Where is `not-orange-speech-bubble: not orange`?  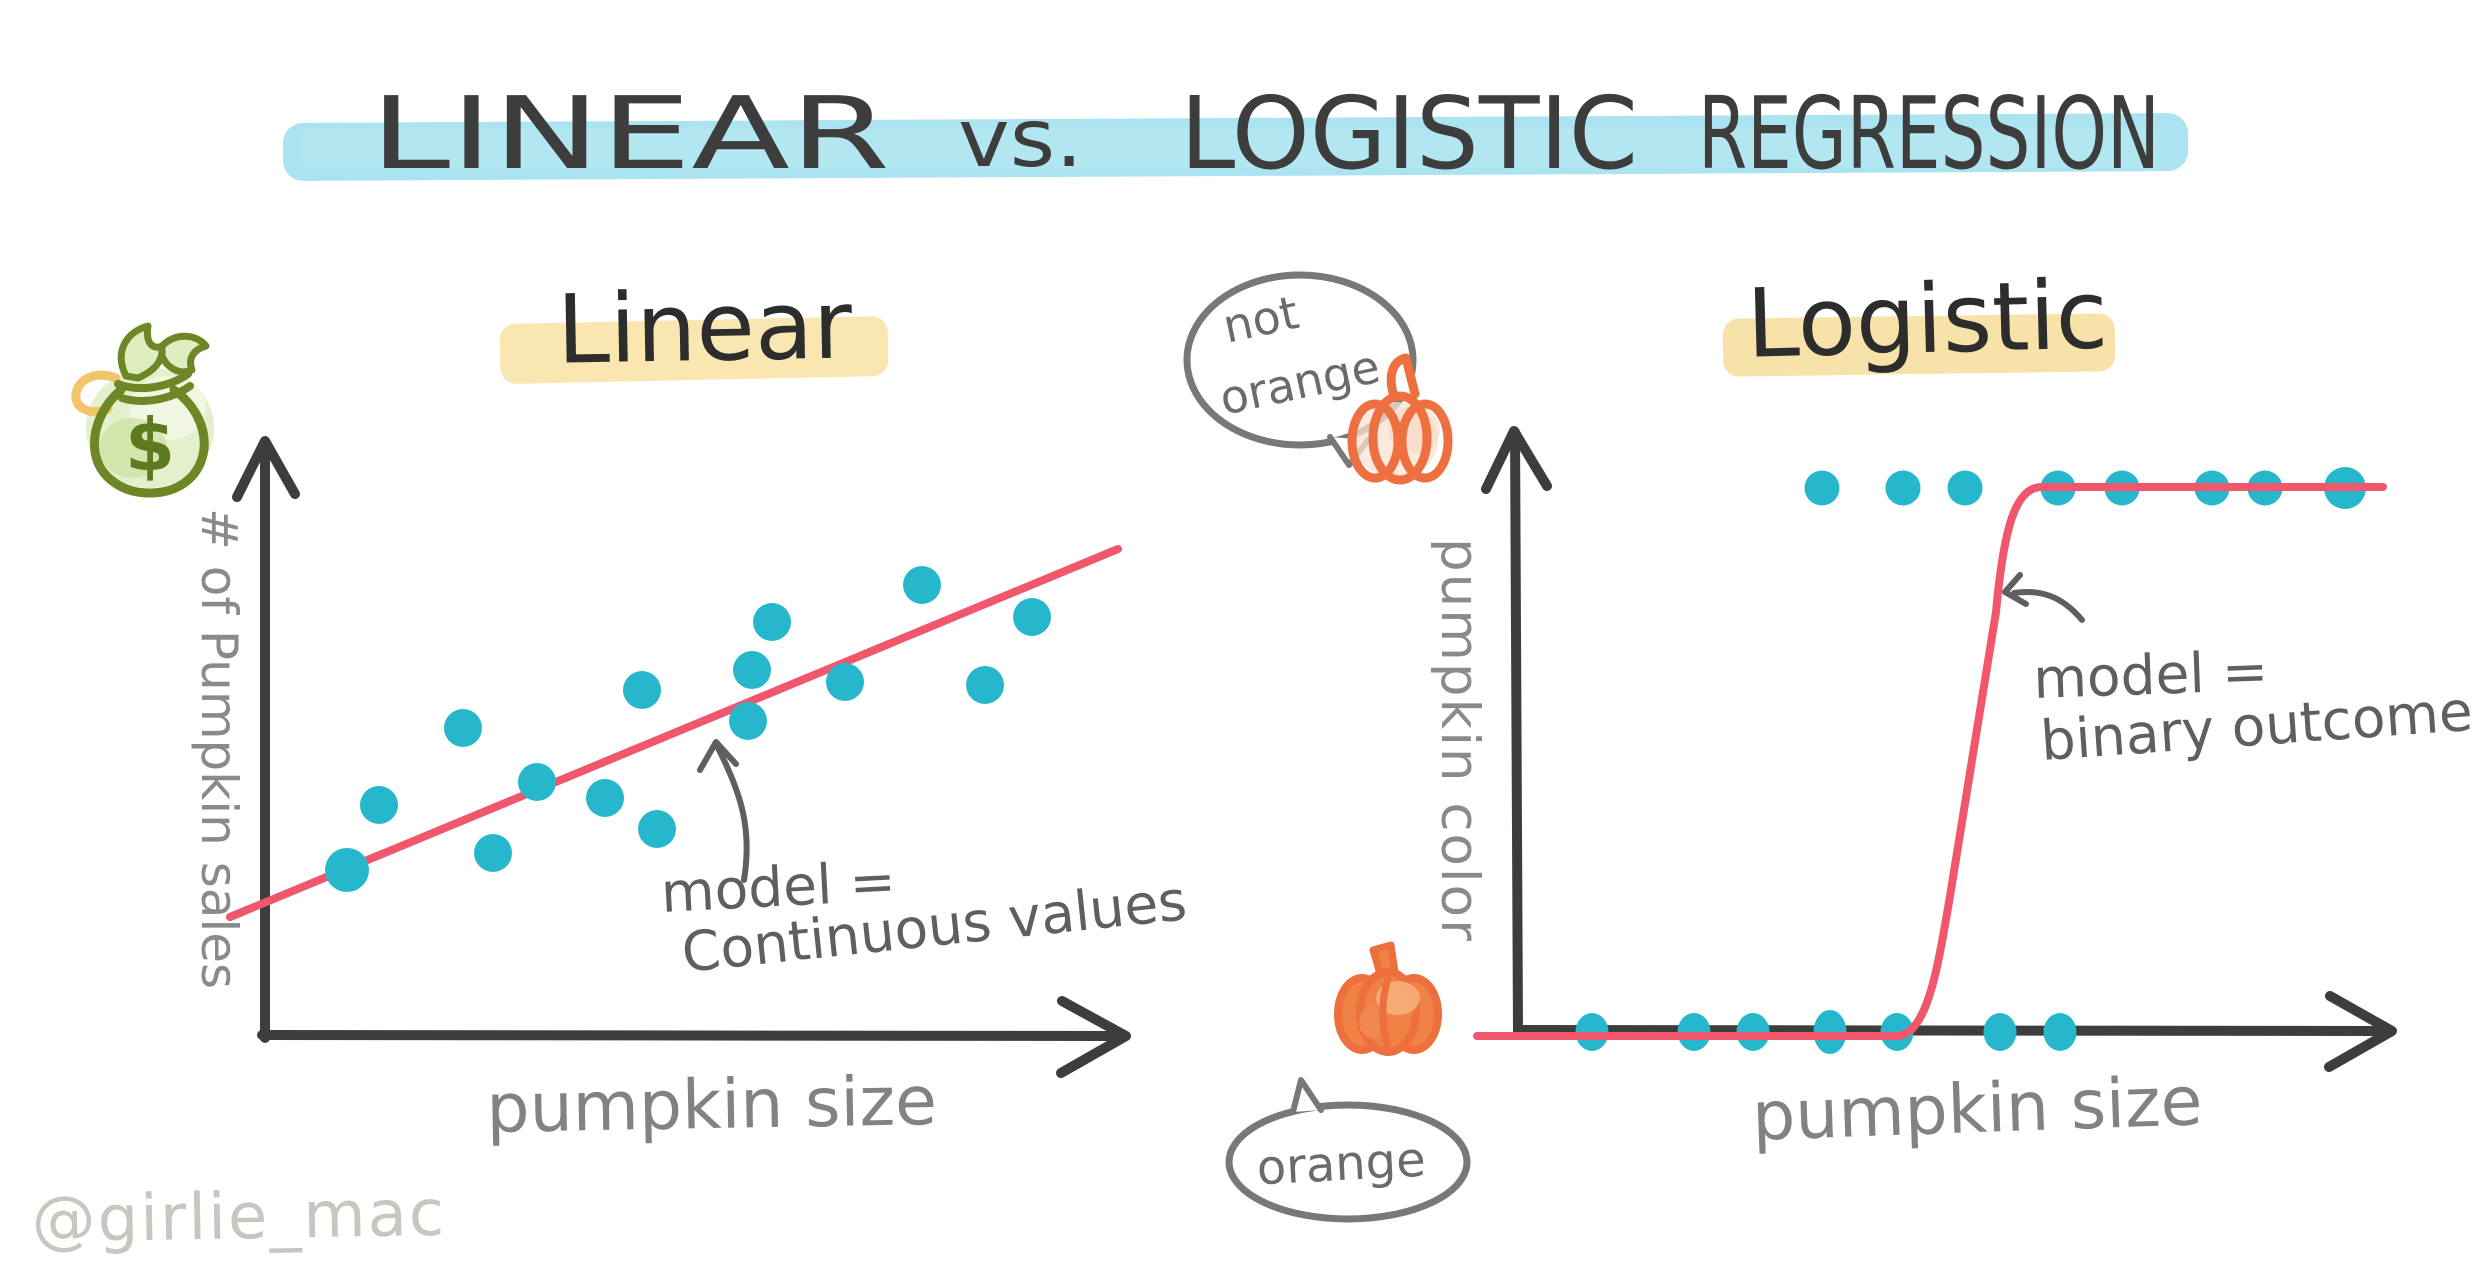
not-orange-speech-bubble: not orange is located at coordinates (1300, 369).